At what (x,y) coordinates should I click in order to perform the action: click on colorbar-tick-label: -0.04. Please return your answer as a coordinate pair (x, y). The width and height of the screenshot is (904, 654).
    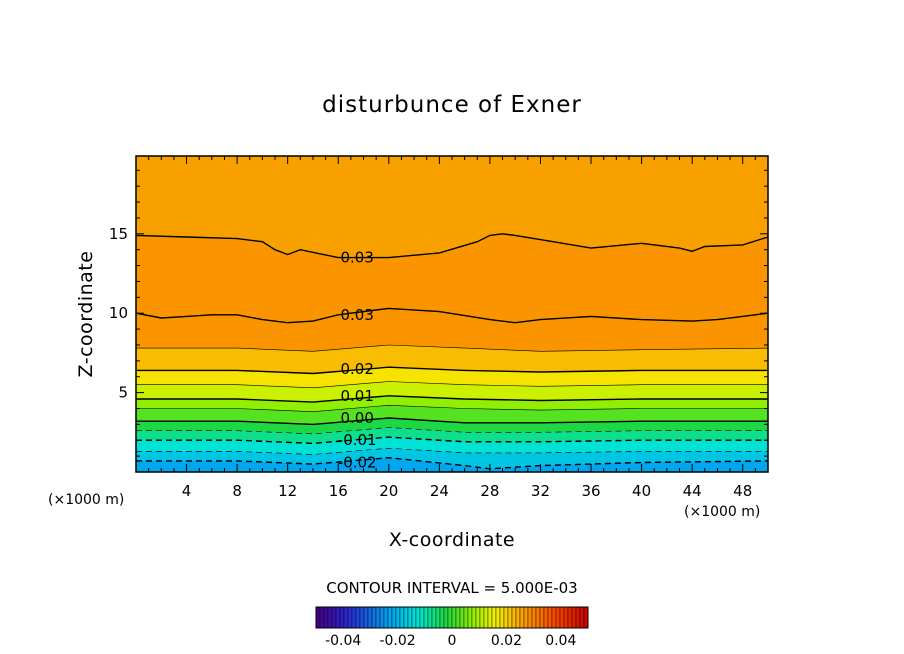
    Looking at the image, I should click on (343, 641).